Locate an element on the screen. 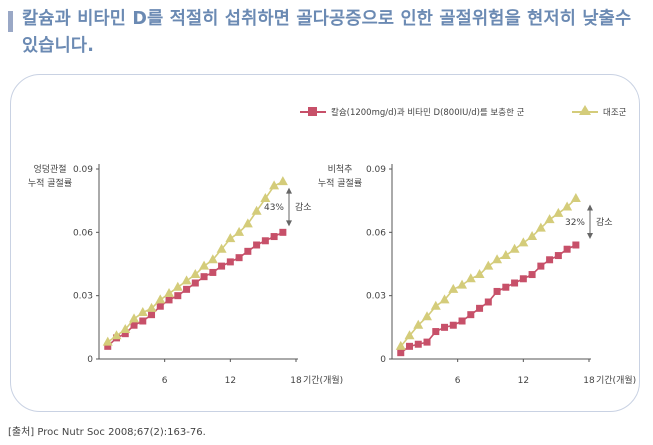 The image size is (653, 445). y-axis-label: 엉덩관절 is located at coordinates (49, 169).